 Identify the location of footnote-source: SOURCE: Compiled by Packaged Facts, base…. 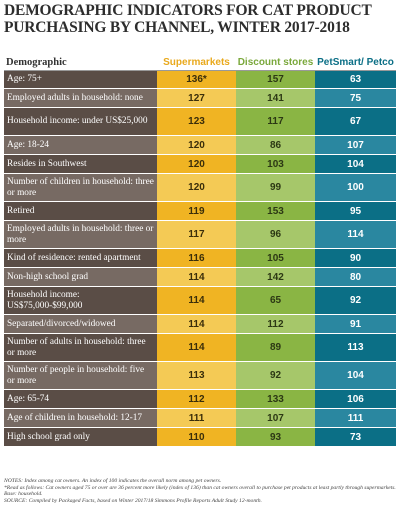
(133, 500).